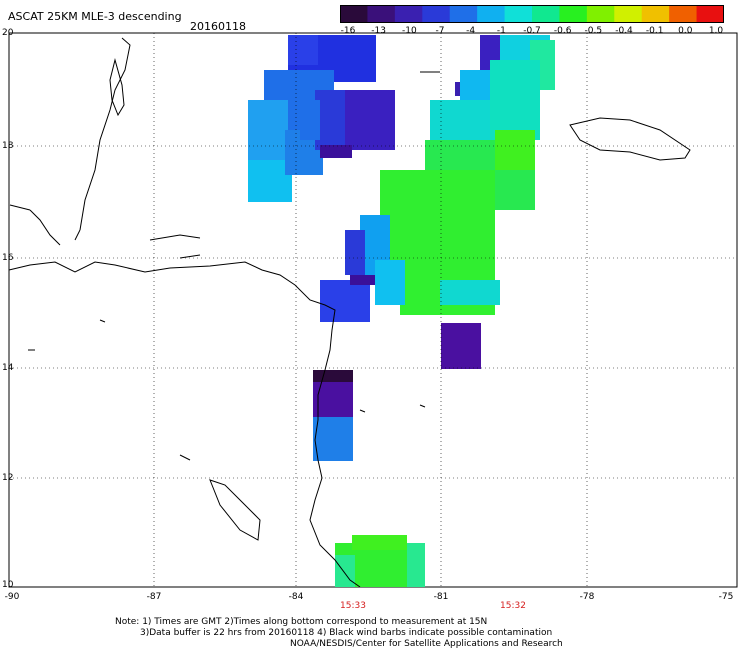 Image resolution: width=740 pixels, height=650 pixels. I want to click on colorbar, so click(532, 14).